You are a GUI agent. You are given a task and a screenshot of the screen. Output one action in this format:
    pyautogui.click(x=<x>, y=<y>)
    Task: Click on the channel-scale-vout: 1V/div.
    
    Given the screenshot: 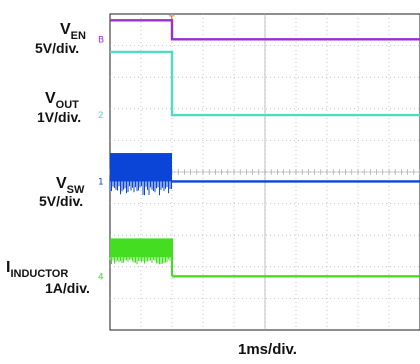 What is the action you would take?
    pyautogui.click(x=59, y=117)
    